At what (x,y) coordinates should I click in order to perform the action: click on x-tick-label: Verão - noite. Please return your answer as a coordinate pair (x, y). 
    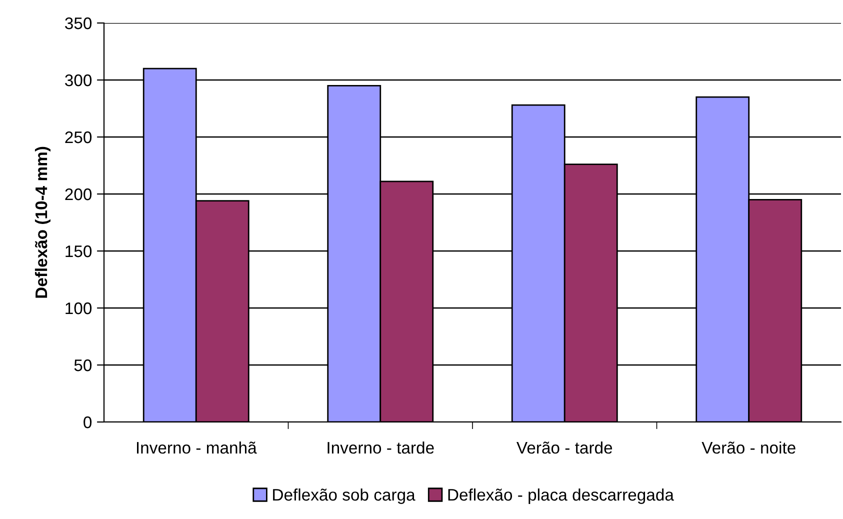
    Looking at the image, I should click on (749, 447).